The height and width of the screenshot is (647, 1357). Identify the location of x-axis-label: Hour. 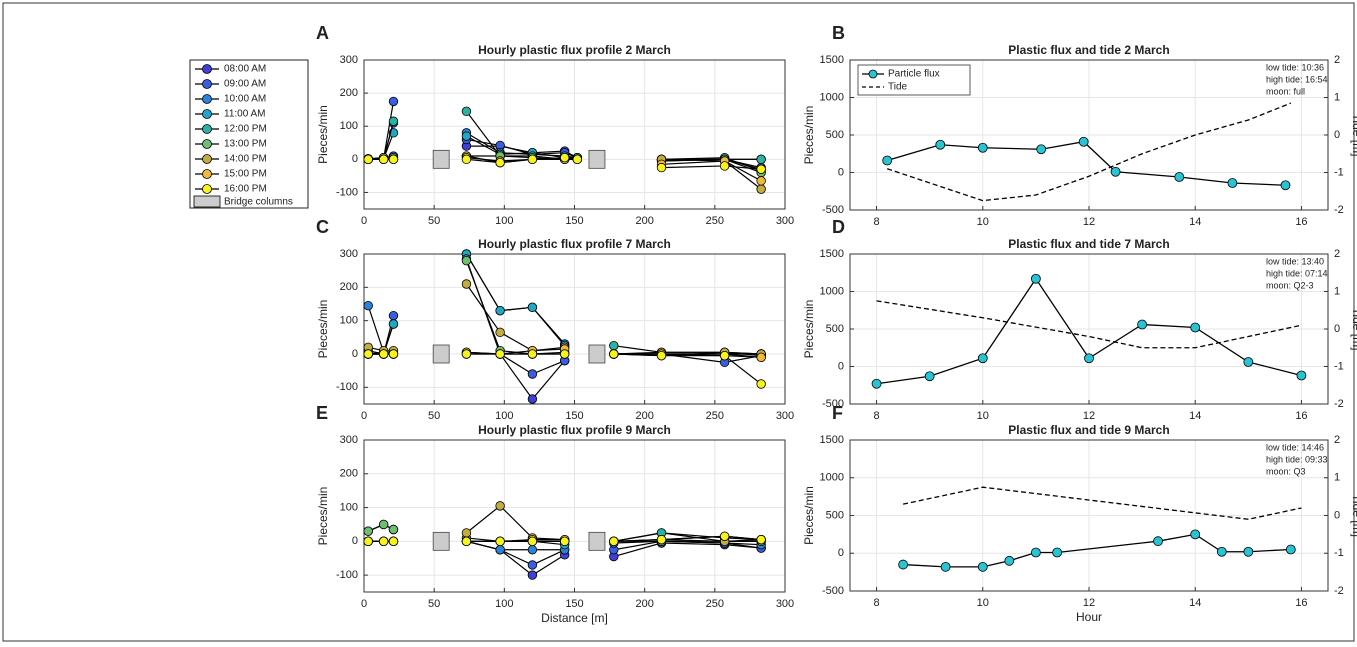
(1089, 617).